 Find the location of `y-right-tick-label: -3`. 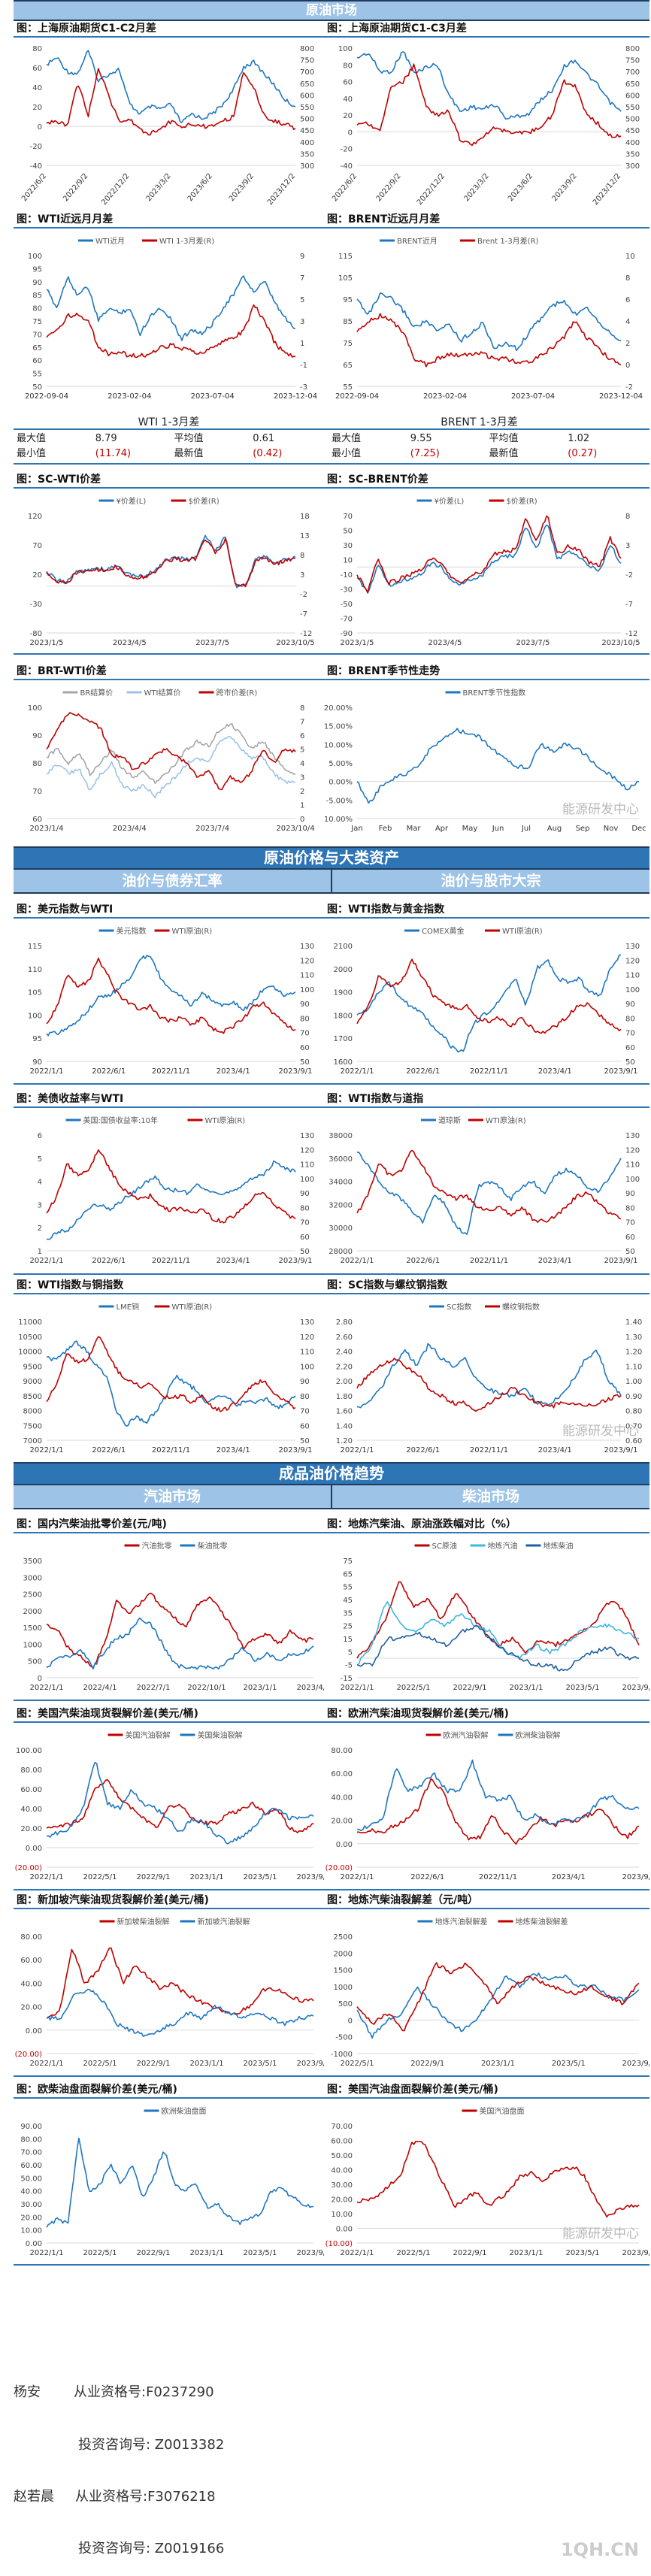

y-right-tick-label: -3 is located at coordinates (303, 387).